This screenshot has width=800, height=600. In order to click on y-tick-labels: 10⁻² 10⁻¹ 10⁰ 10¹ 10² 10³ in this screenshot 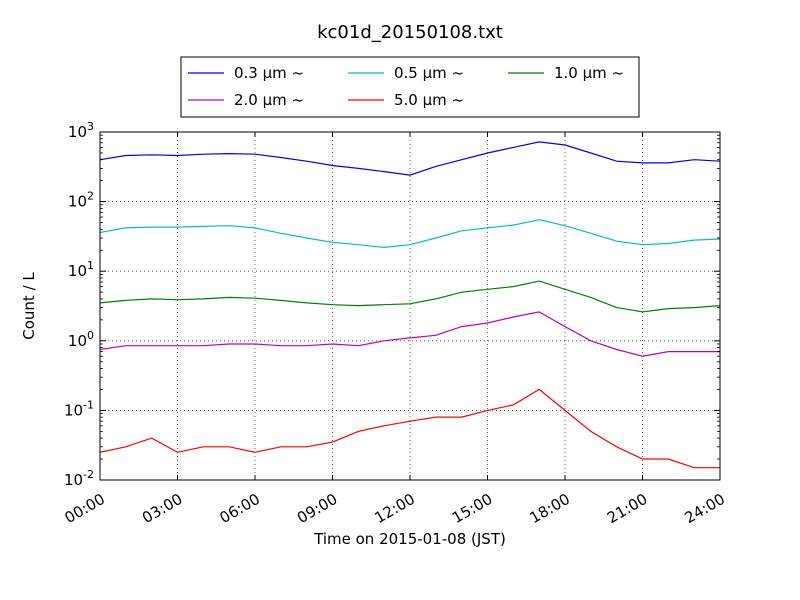, I will do `click(79, 304)`.